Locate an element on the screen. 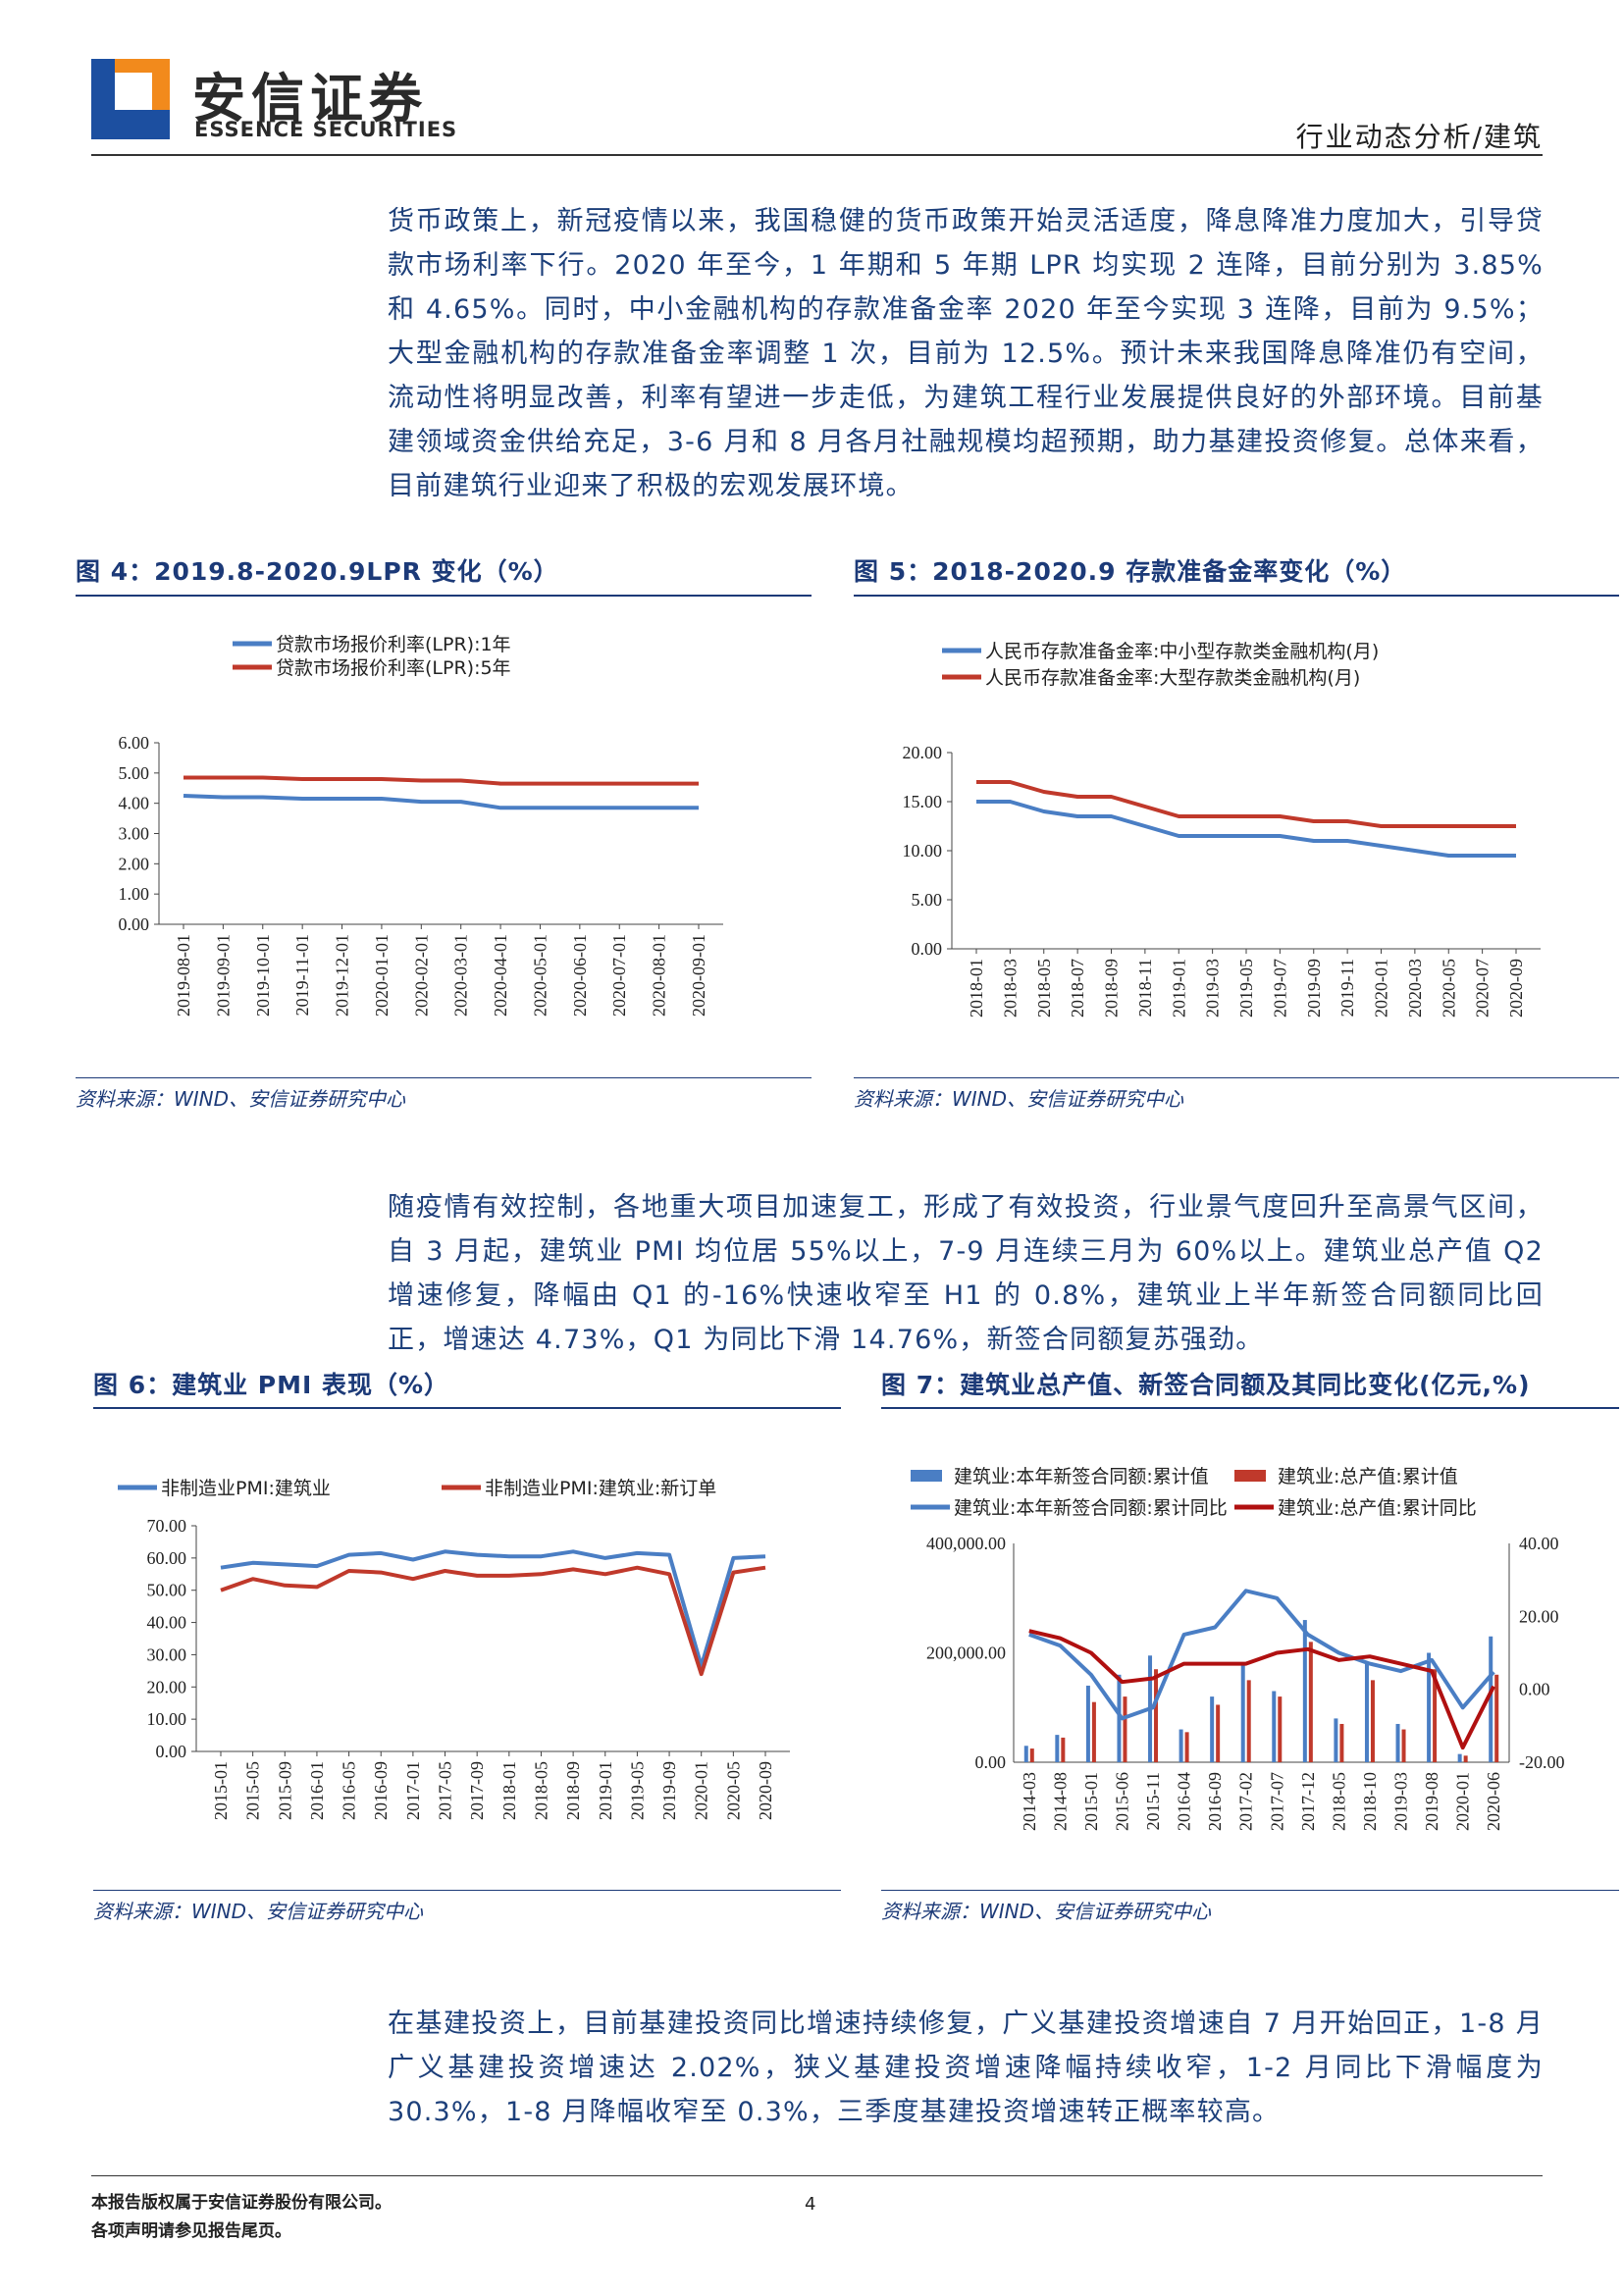  x-tick-label: 2020-05-01 is located at coordinates (540, 975).